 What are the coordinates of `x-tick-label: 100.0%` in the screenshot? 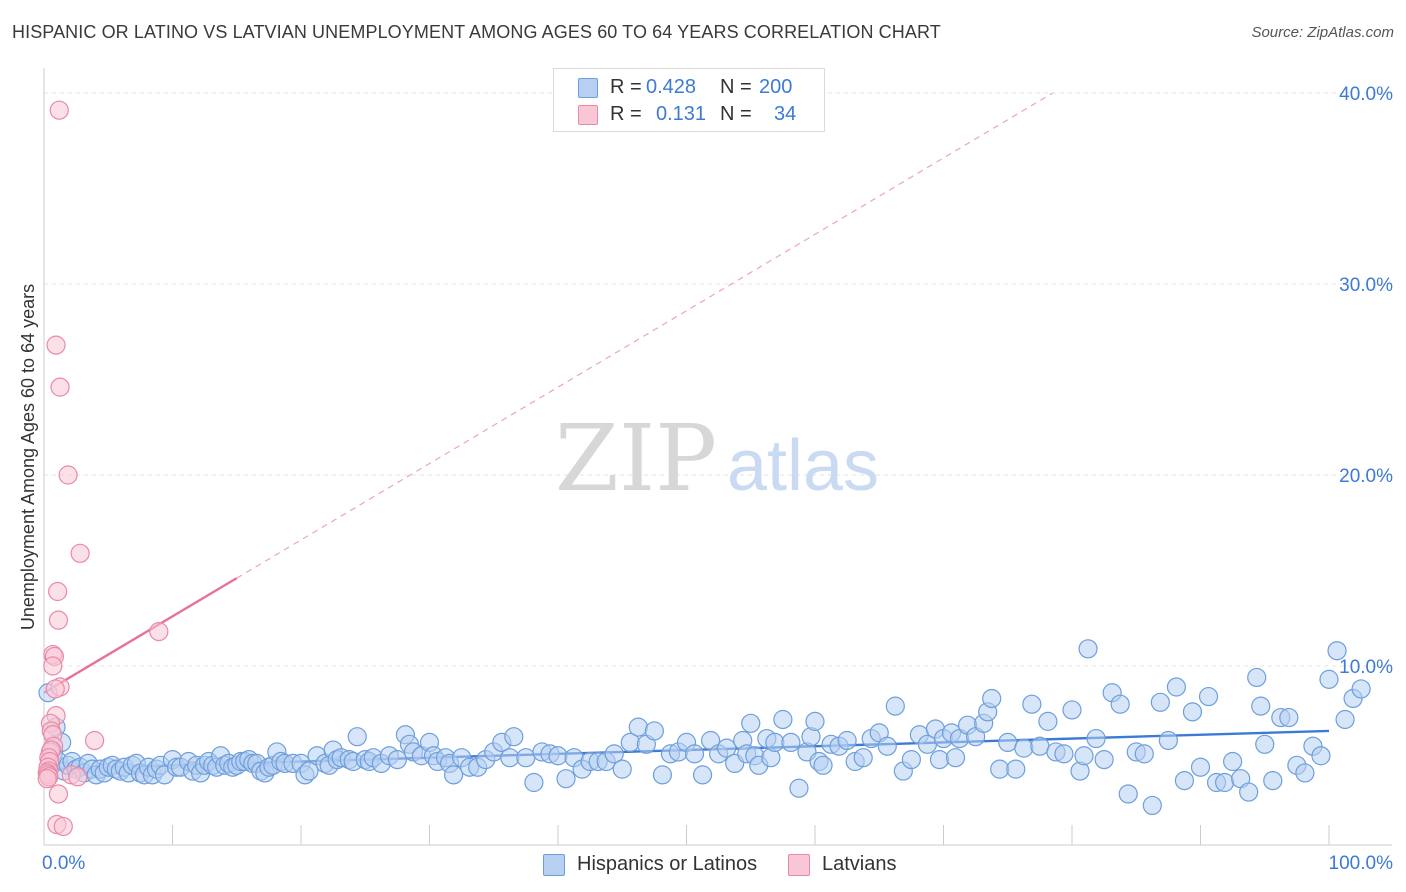 It's located at (1361, 863).